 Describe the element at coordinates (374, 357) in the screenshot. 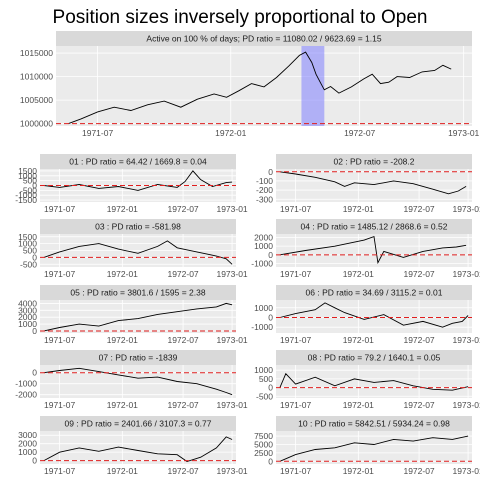

I see `panel-8-strip` at that location.